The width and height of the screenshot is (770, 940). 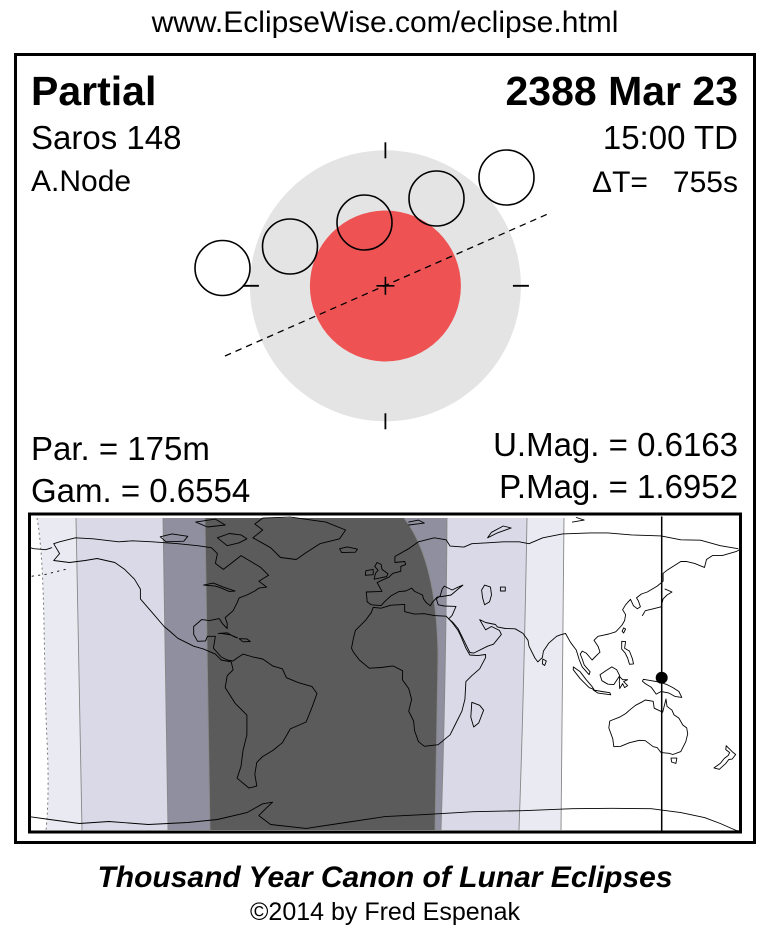 I want to click on stat-umbral-magnitude: U.Mag. = 0.6163, so click(x=615, y=444).